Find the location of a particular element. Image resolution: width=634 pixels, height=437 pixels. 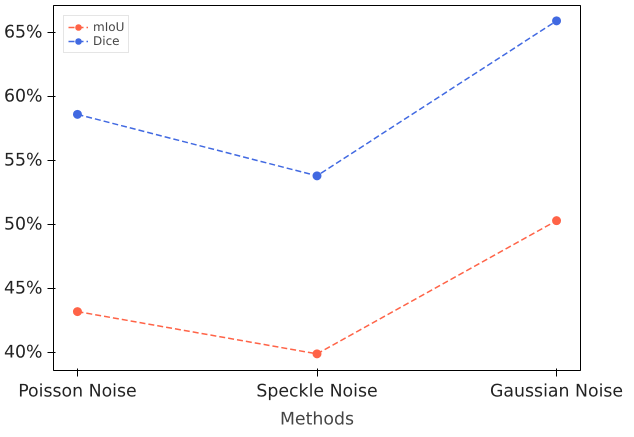

y-tick-label: 45% is located at coordinates (23, 288).